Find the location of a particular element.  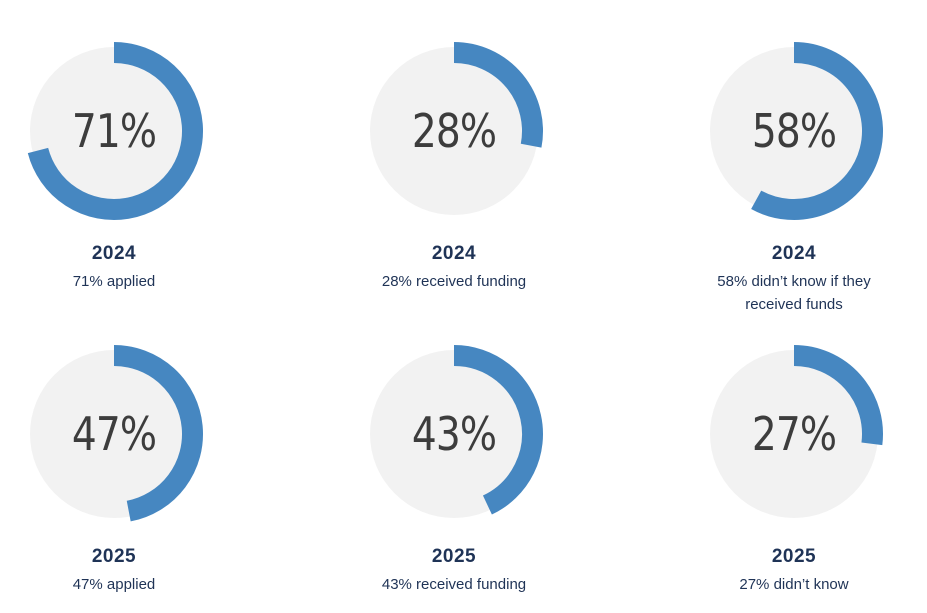

donut-chart: 27% 2025 27% didn’t know is located at coordinates (775, 469).